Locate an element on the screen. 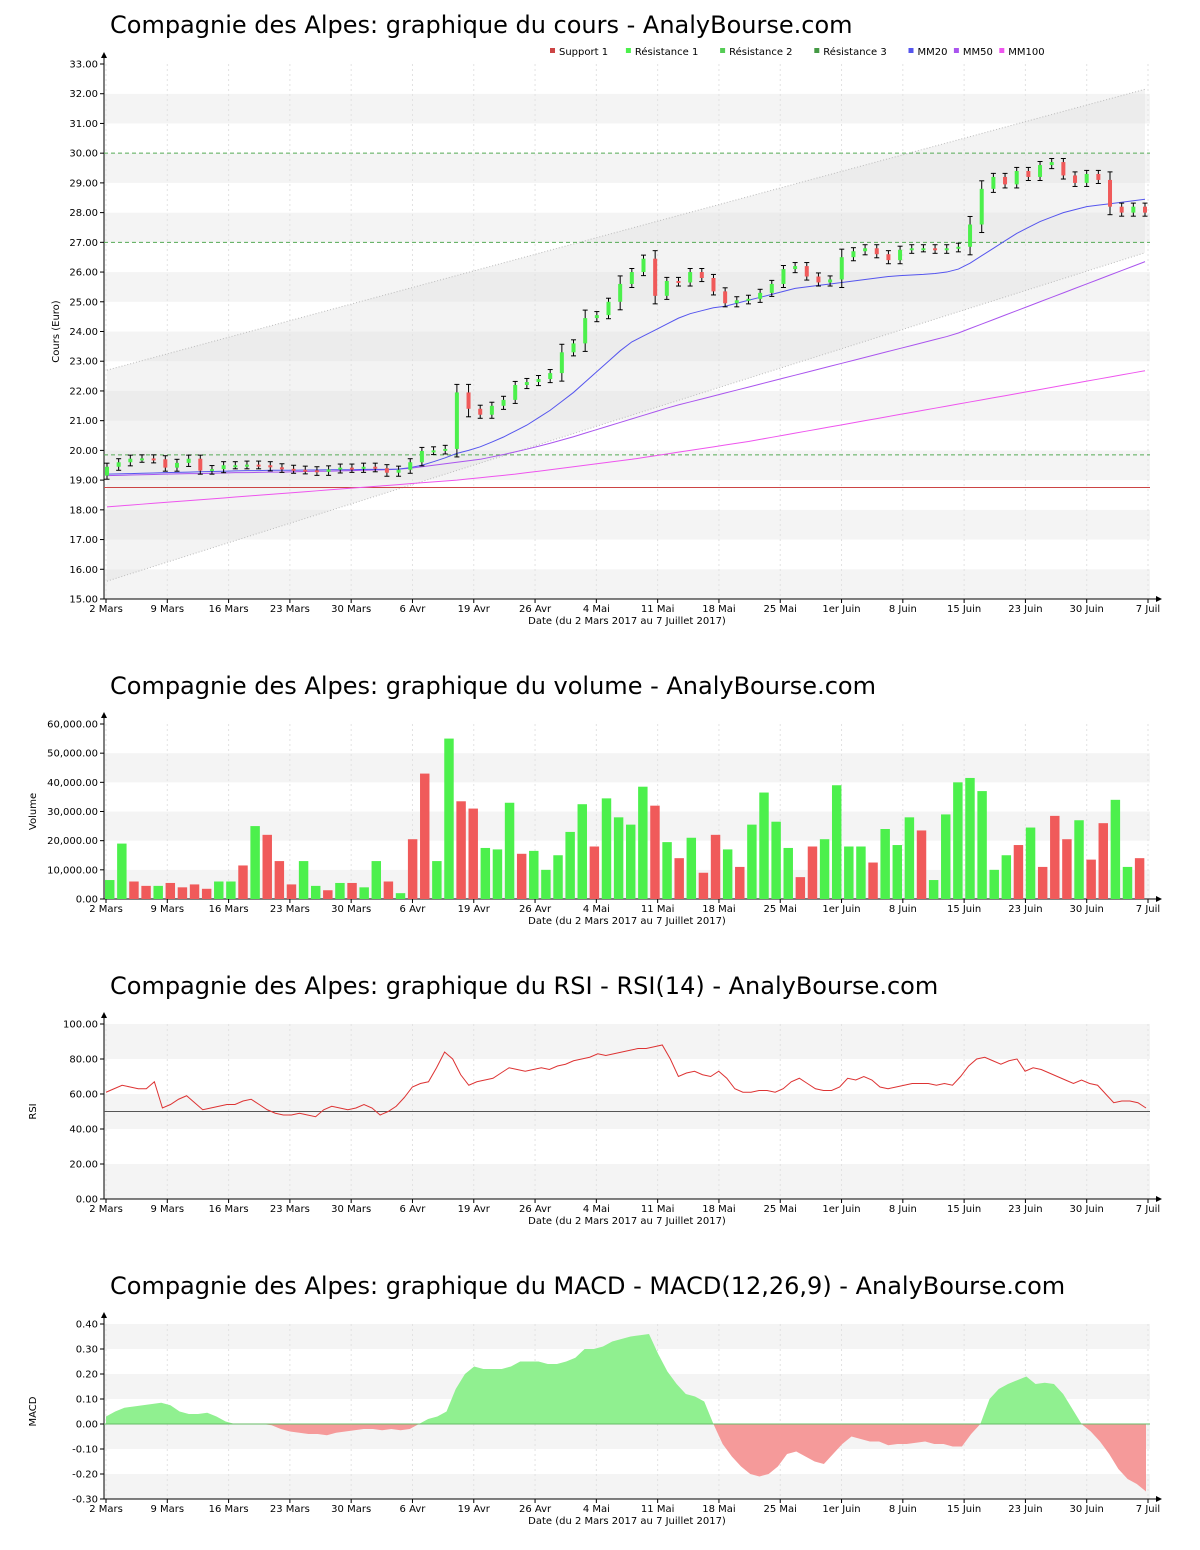 The width and height of the screenshot is (1200, 1550). x-tick-label: 8 Juin is located at coordinates (903, 909).